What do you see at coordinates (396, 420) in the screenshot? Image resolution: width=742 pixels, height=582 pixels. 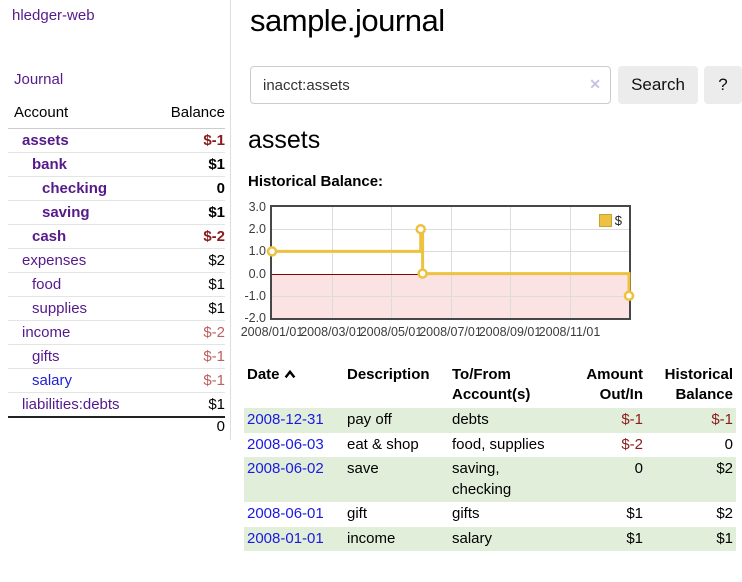 I see `transaction-description: pay off` at bounding box center [396, 420].